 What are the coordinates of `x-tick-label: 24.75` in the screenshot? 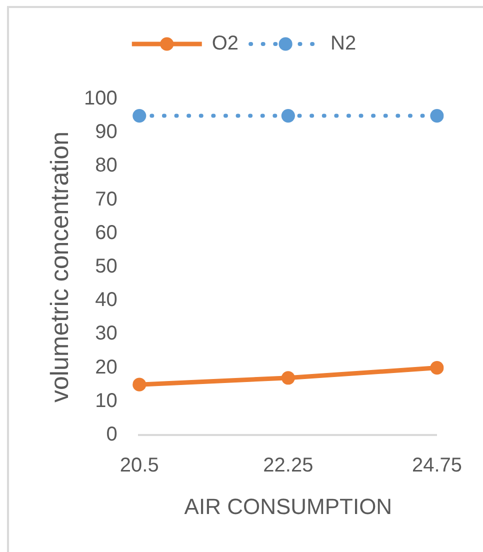 It's located at (437, 465).